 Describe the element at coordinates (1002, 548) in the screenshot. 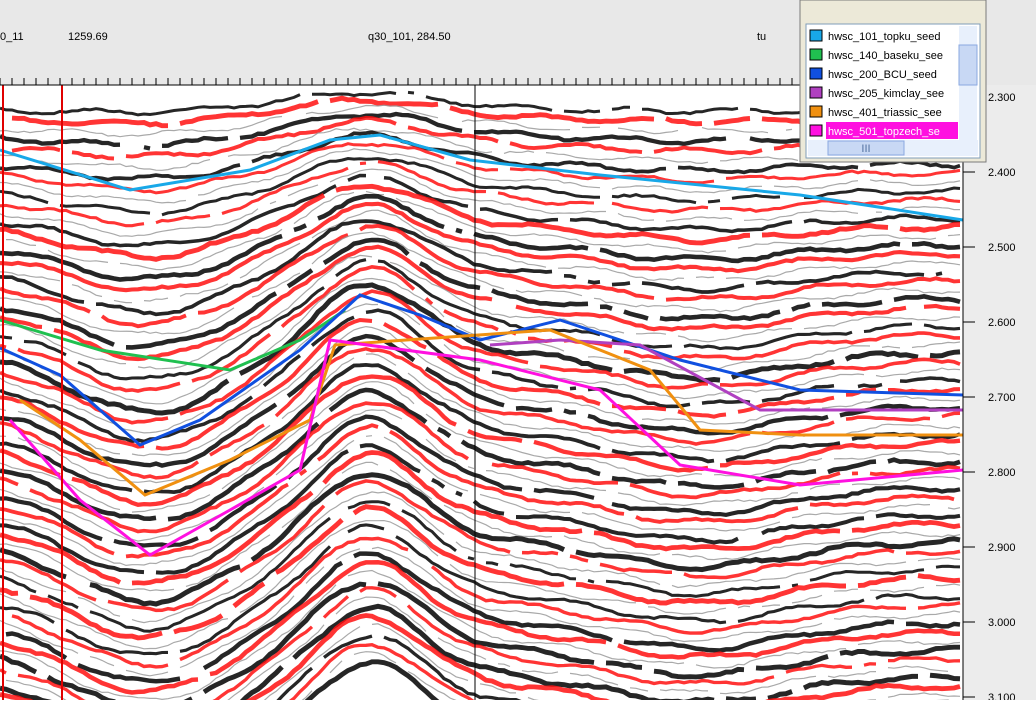

I see `tick-label: 2.900` at that location.